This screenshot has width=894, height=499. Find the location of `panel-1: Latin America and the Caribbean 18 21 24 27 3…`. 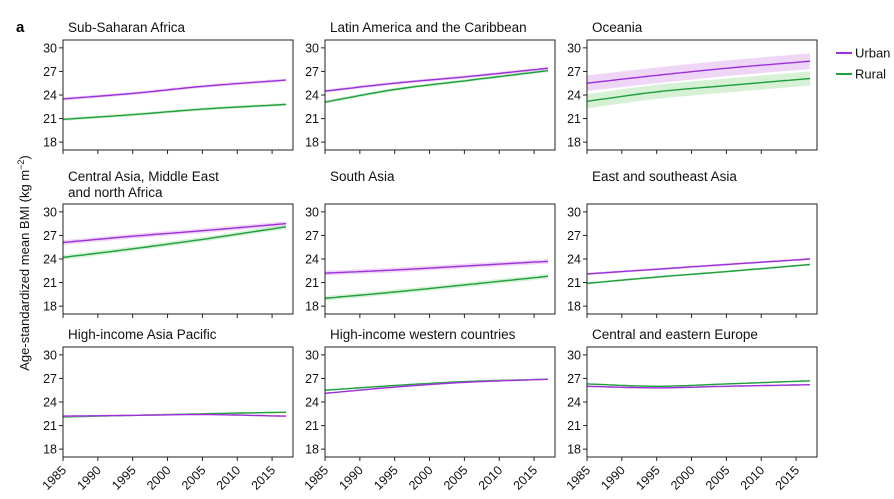

panel-1: Latin America and the Caribbean 18 21 24 27 3… is located at coordinates (430, 87).